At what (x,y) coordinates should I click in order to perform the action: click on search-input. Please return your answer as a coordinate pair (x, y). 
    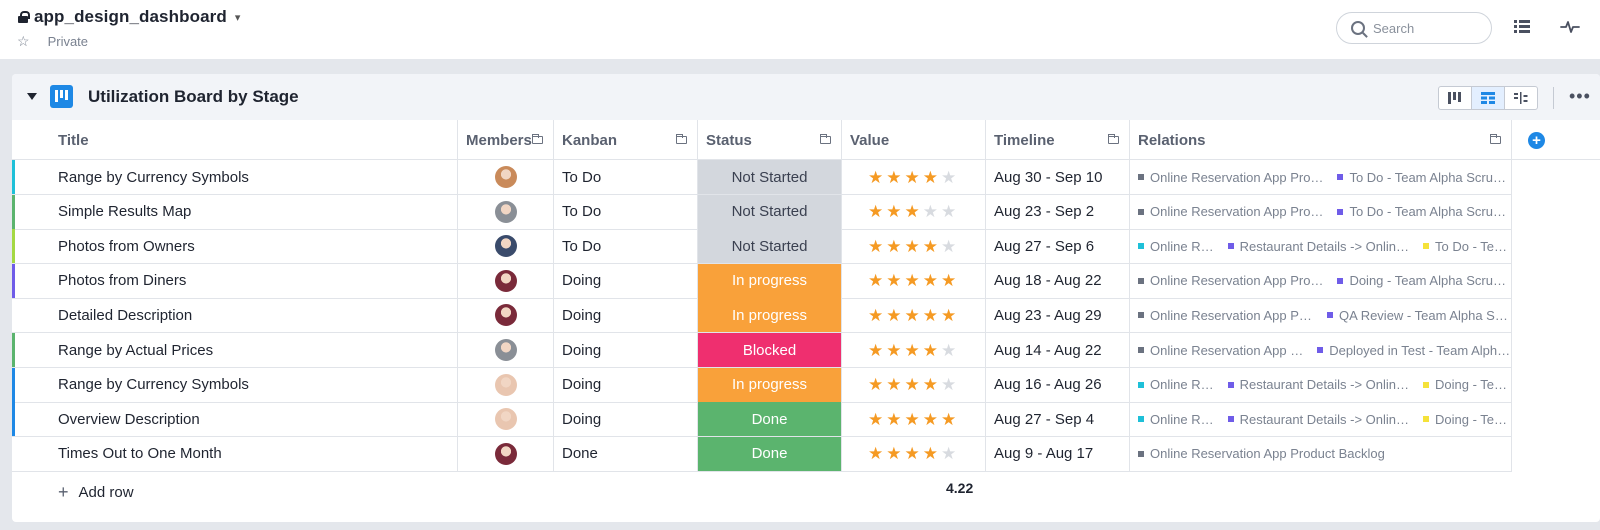
    Looking at the image, I should click on (1423, 28).